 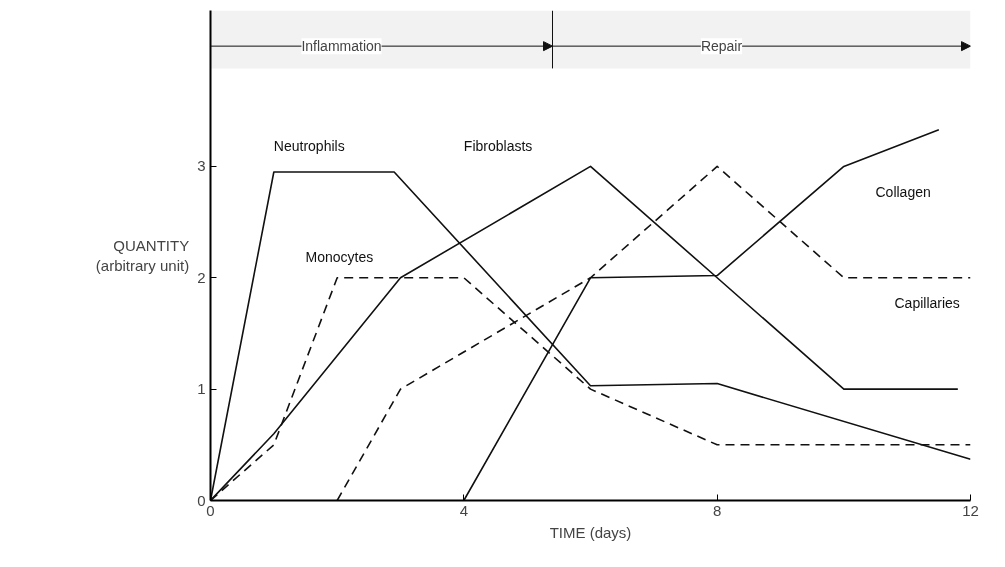 What do you see at coordinates (201, 389) in the screenshot?
I see `y-tick-label: 1` at bounding box center [201, 389].